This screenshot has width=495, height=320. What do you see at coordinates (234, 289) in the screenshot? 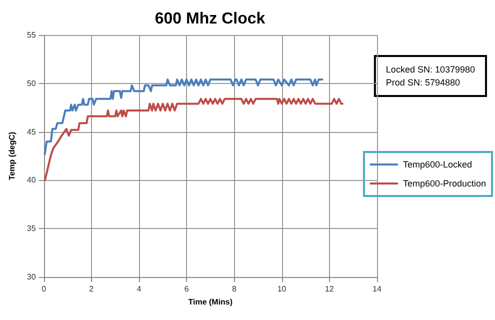
I see `x-tick-label: 8` at bounding box center [234, 289].